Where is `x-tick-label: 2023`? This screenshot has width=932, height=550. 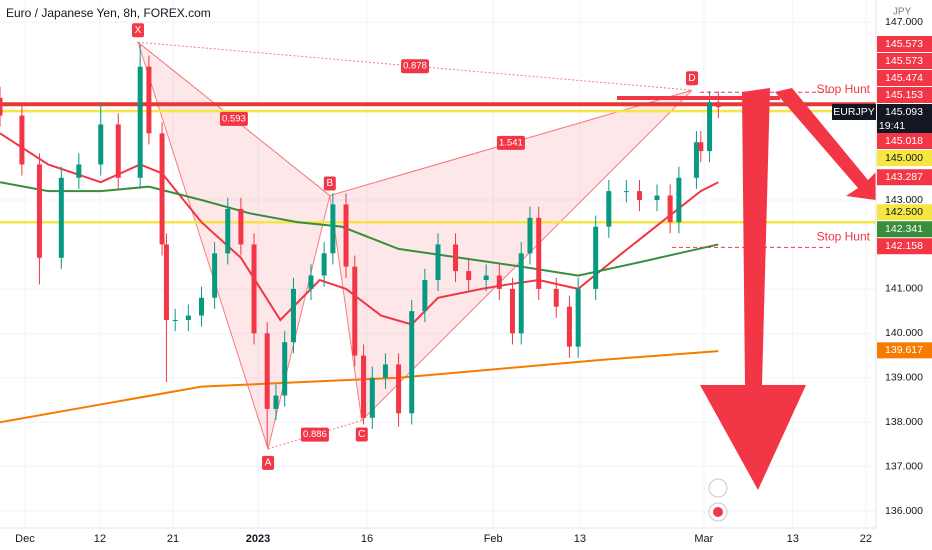
x-tick-label: 2023 is located at coordinates (258, 539).